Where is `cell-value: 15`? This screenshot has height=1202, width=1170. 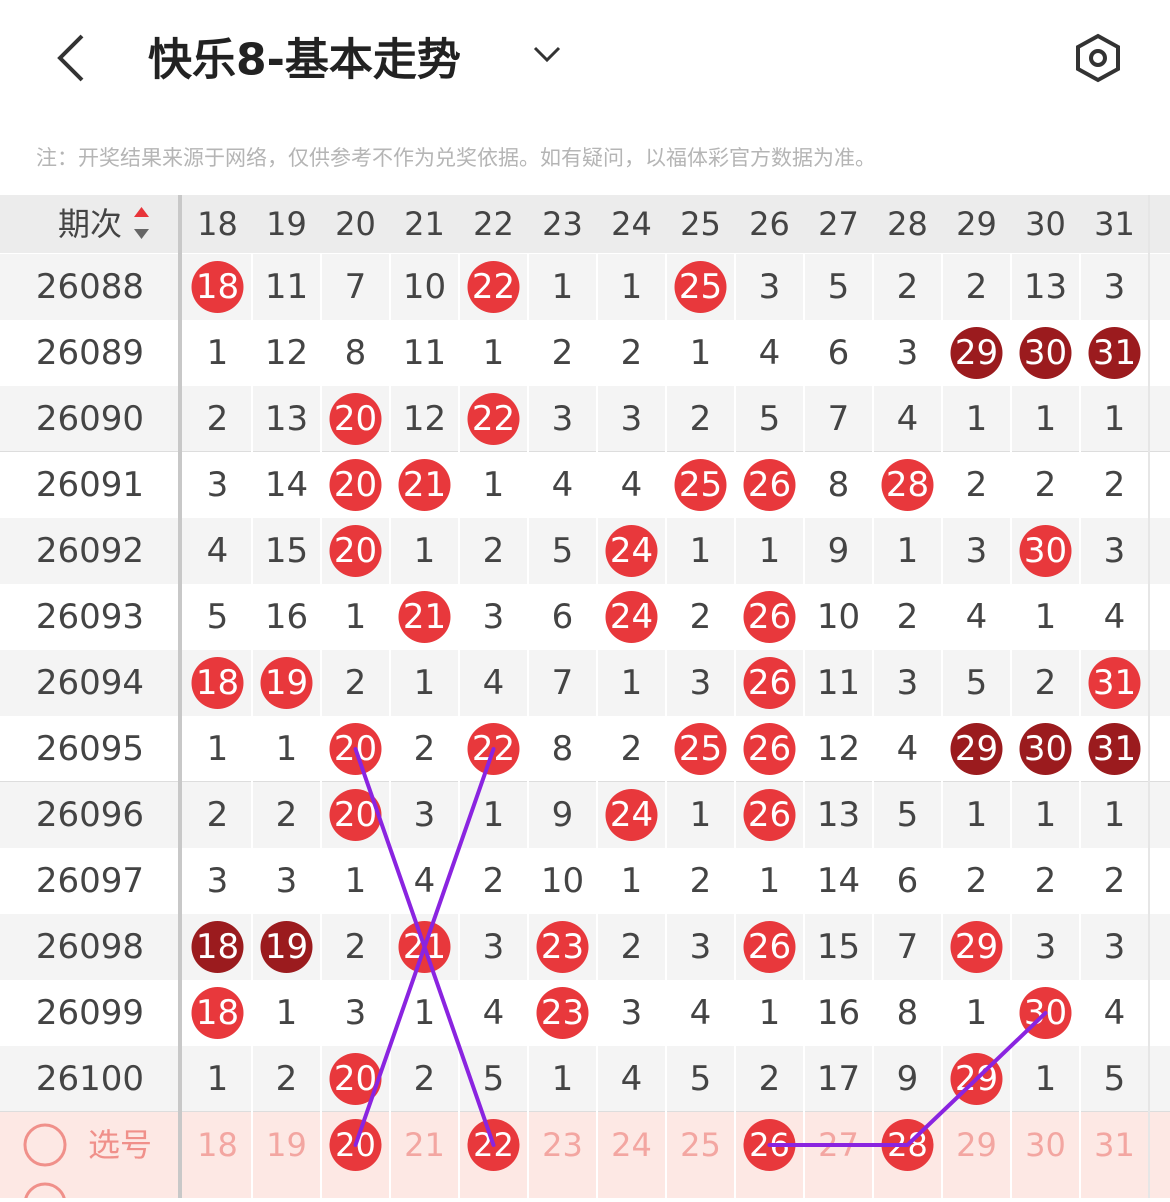 cell-value: 15 is located at coordinates (286, 551).